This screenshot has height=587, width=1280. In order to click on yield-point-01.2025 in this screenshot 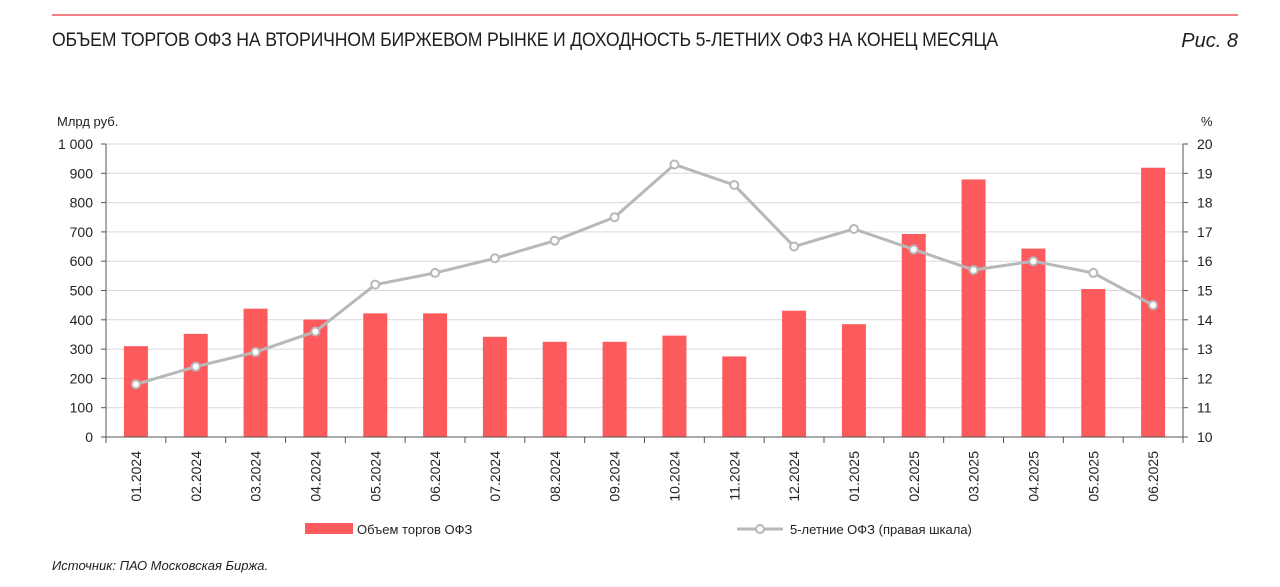, I will do `click(853, 228)`.